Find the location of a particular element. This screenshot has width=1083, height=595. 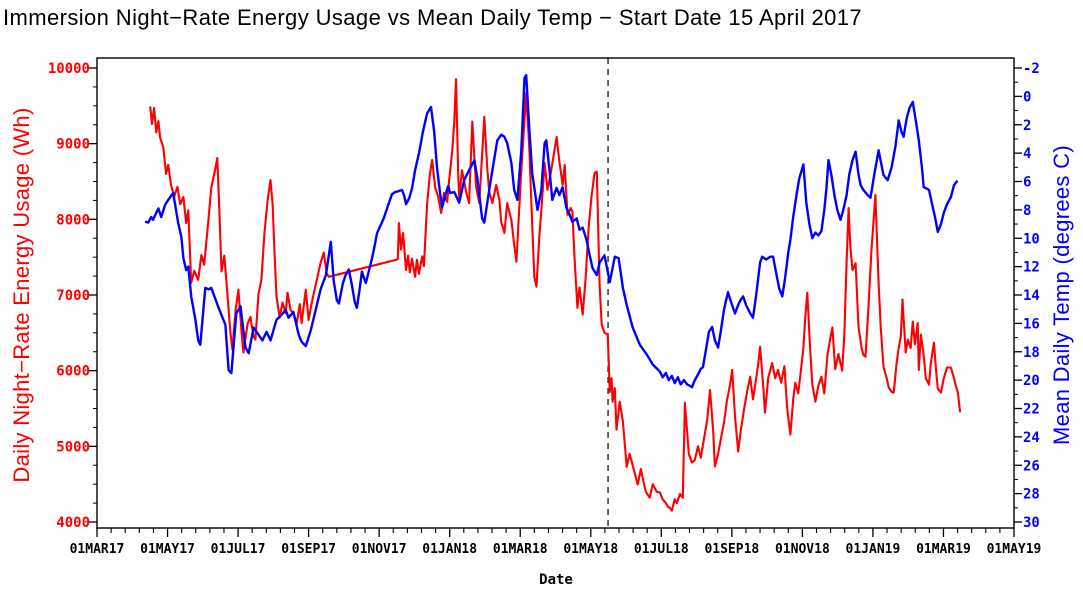

y-right-tick-label: 4 is located at coordinates (1027, 154).